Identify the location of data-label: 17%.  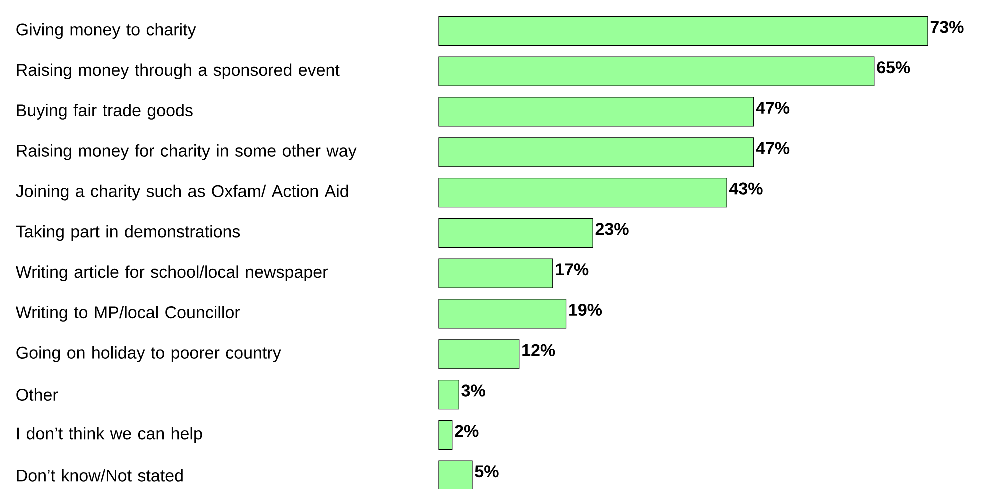
(572, 270).